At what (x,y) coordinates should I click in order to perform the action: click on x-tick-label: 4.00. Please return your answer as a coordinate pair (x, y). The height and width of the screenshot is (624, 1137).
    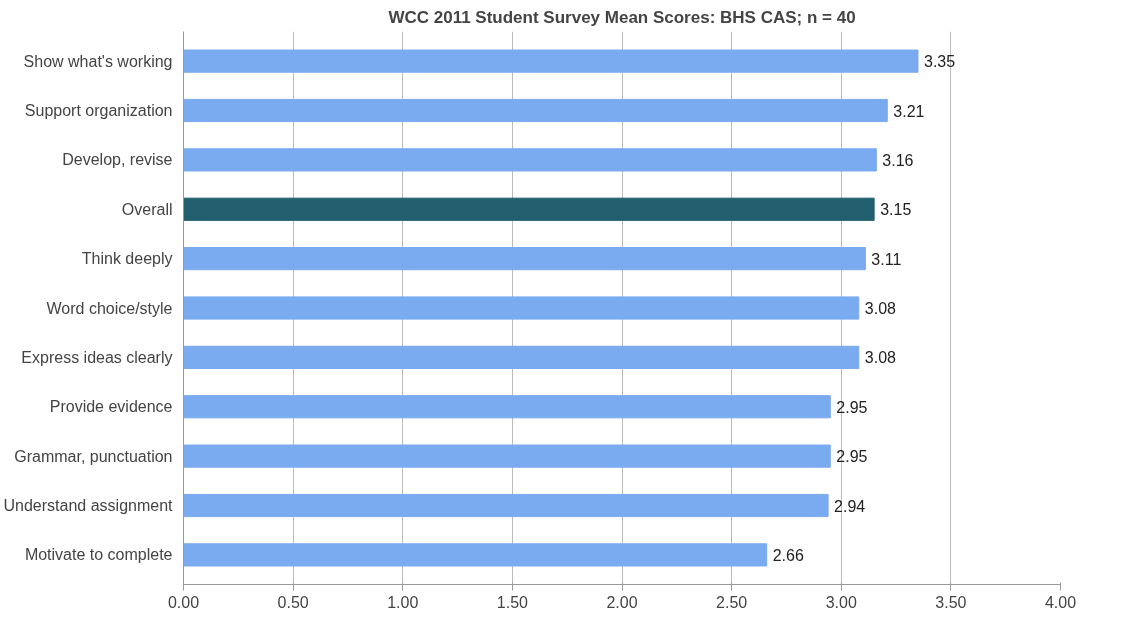
    Looking at the image, I should click on (1060, 602).